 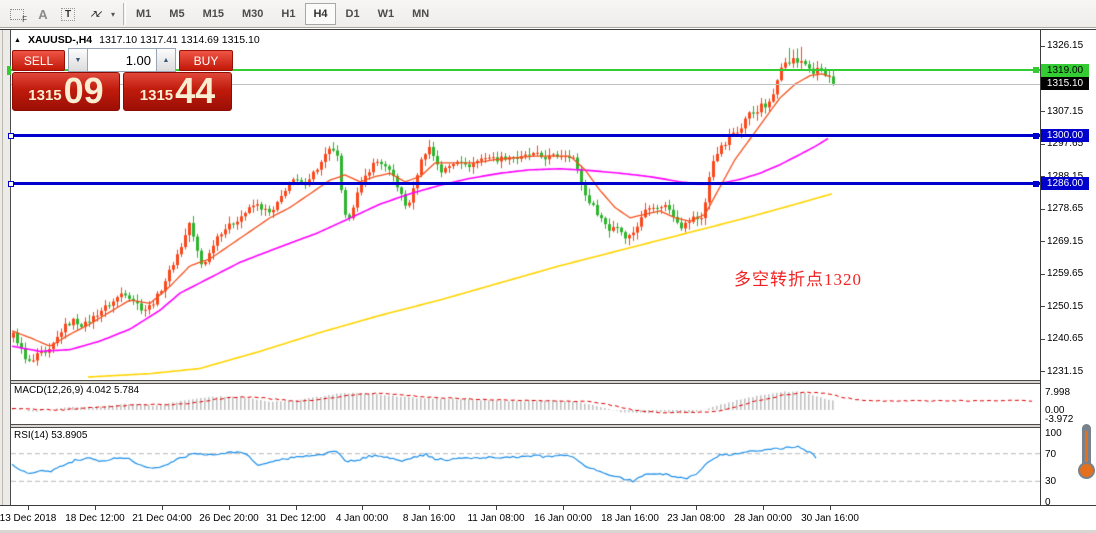 What do you see at coordinates (763, 518) in the screenshot?
I see `date-axis-label: 28 Jan 00:00` at bounding box center [763, 518].